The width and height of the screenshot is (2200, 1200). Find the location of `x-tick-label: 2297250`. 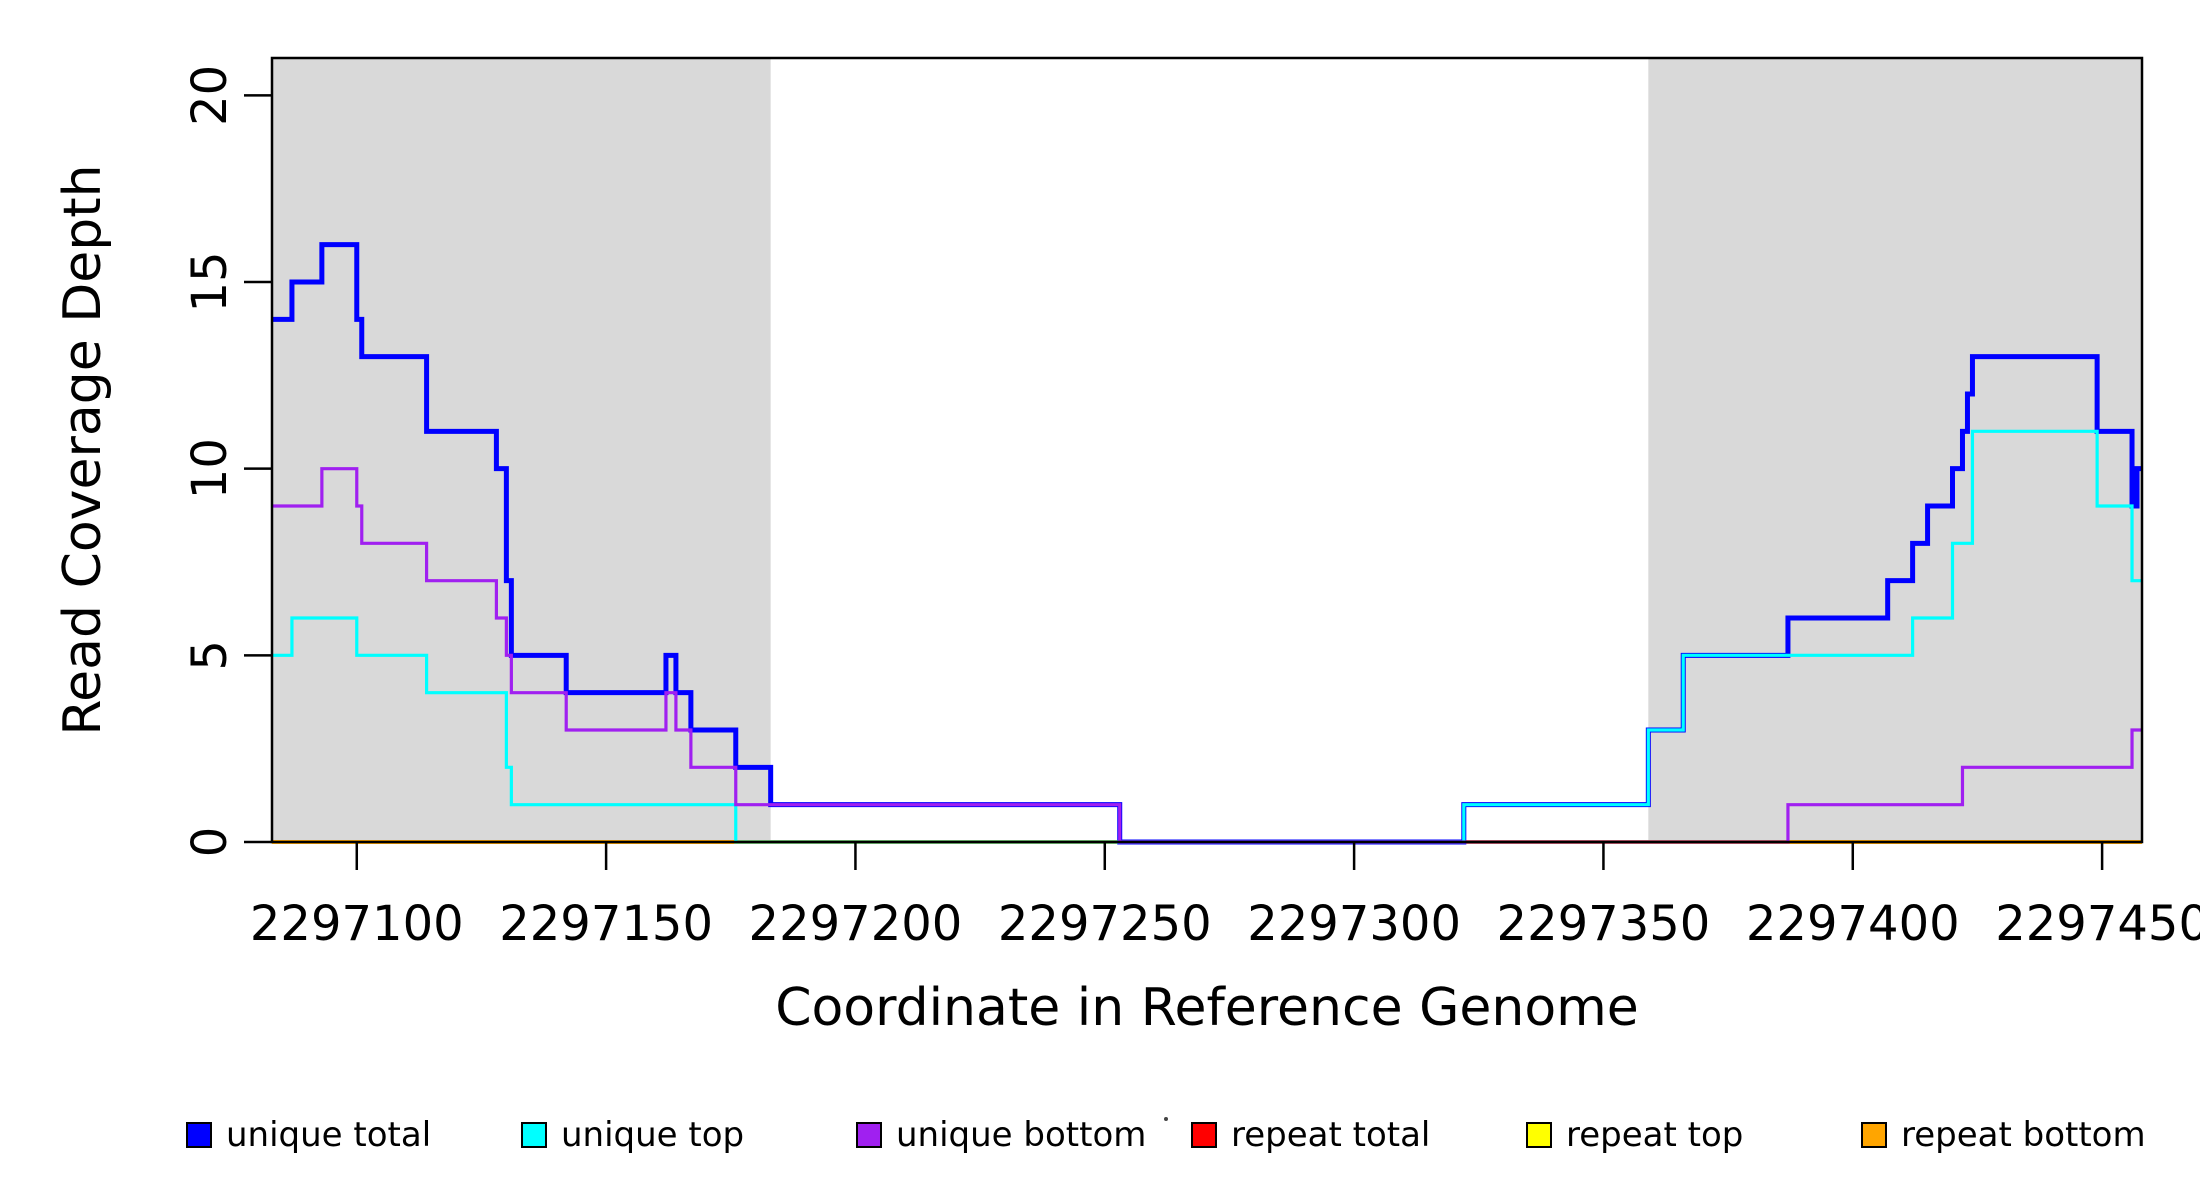

x-tick-label: 2297250 is located at coordinates (1105, 924).